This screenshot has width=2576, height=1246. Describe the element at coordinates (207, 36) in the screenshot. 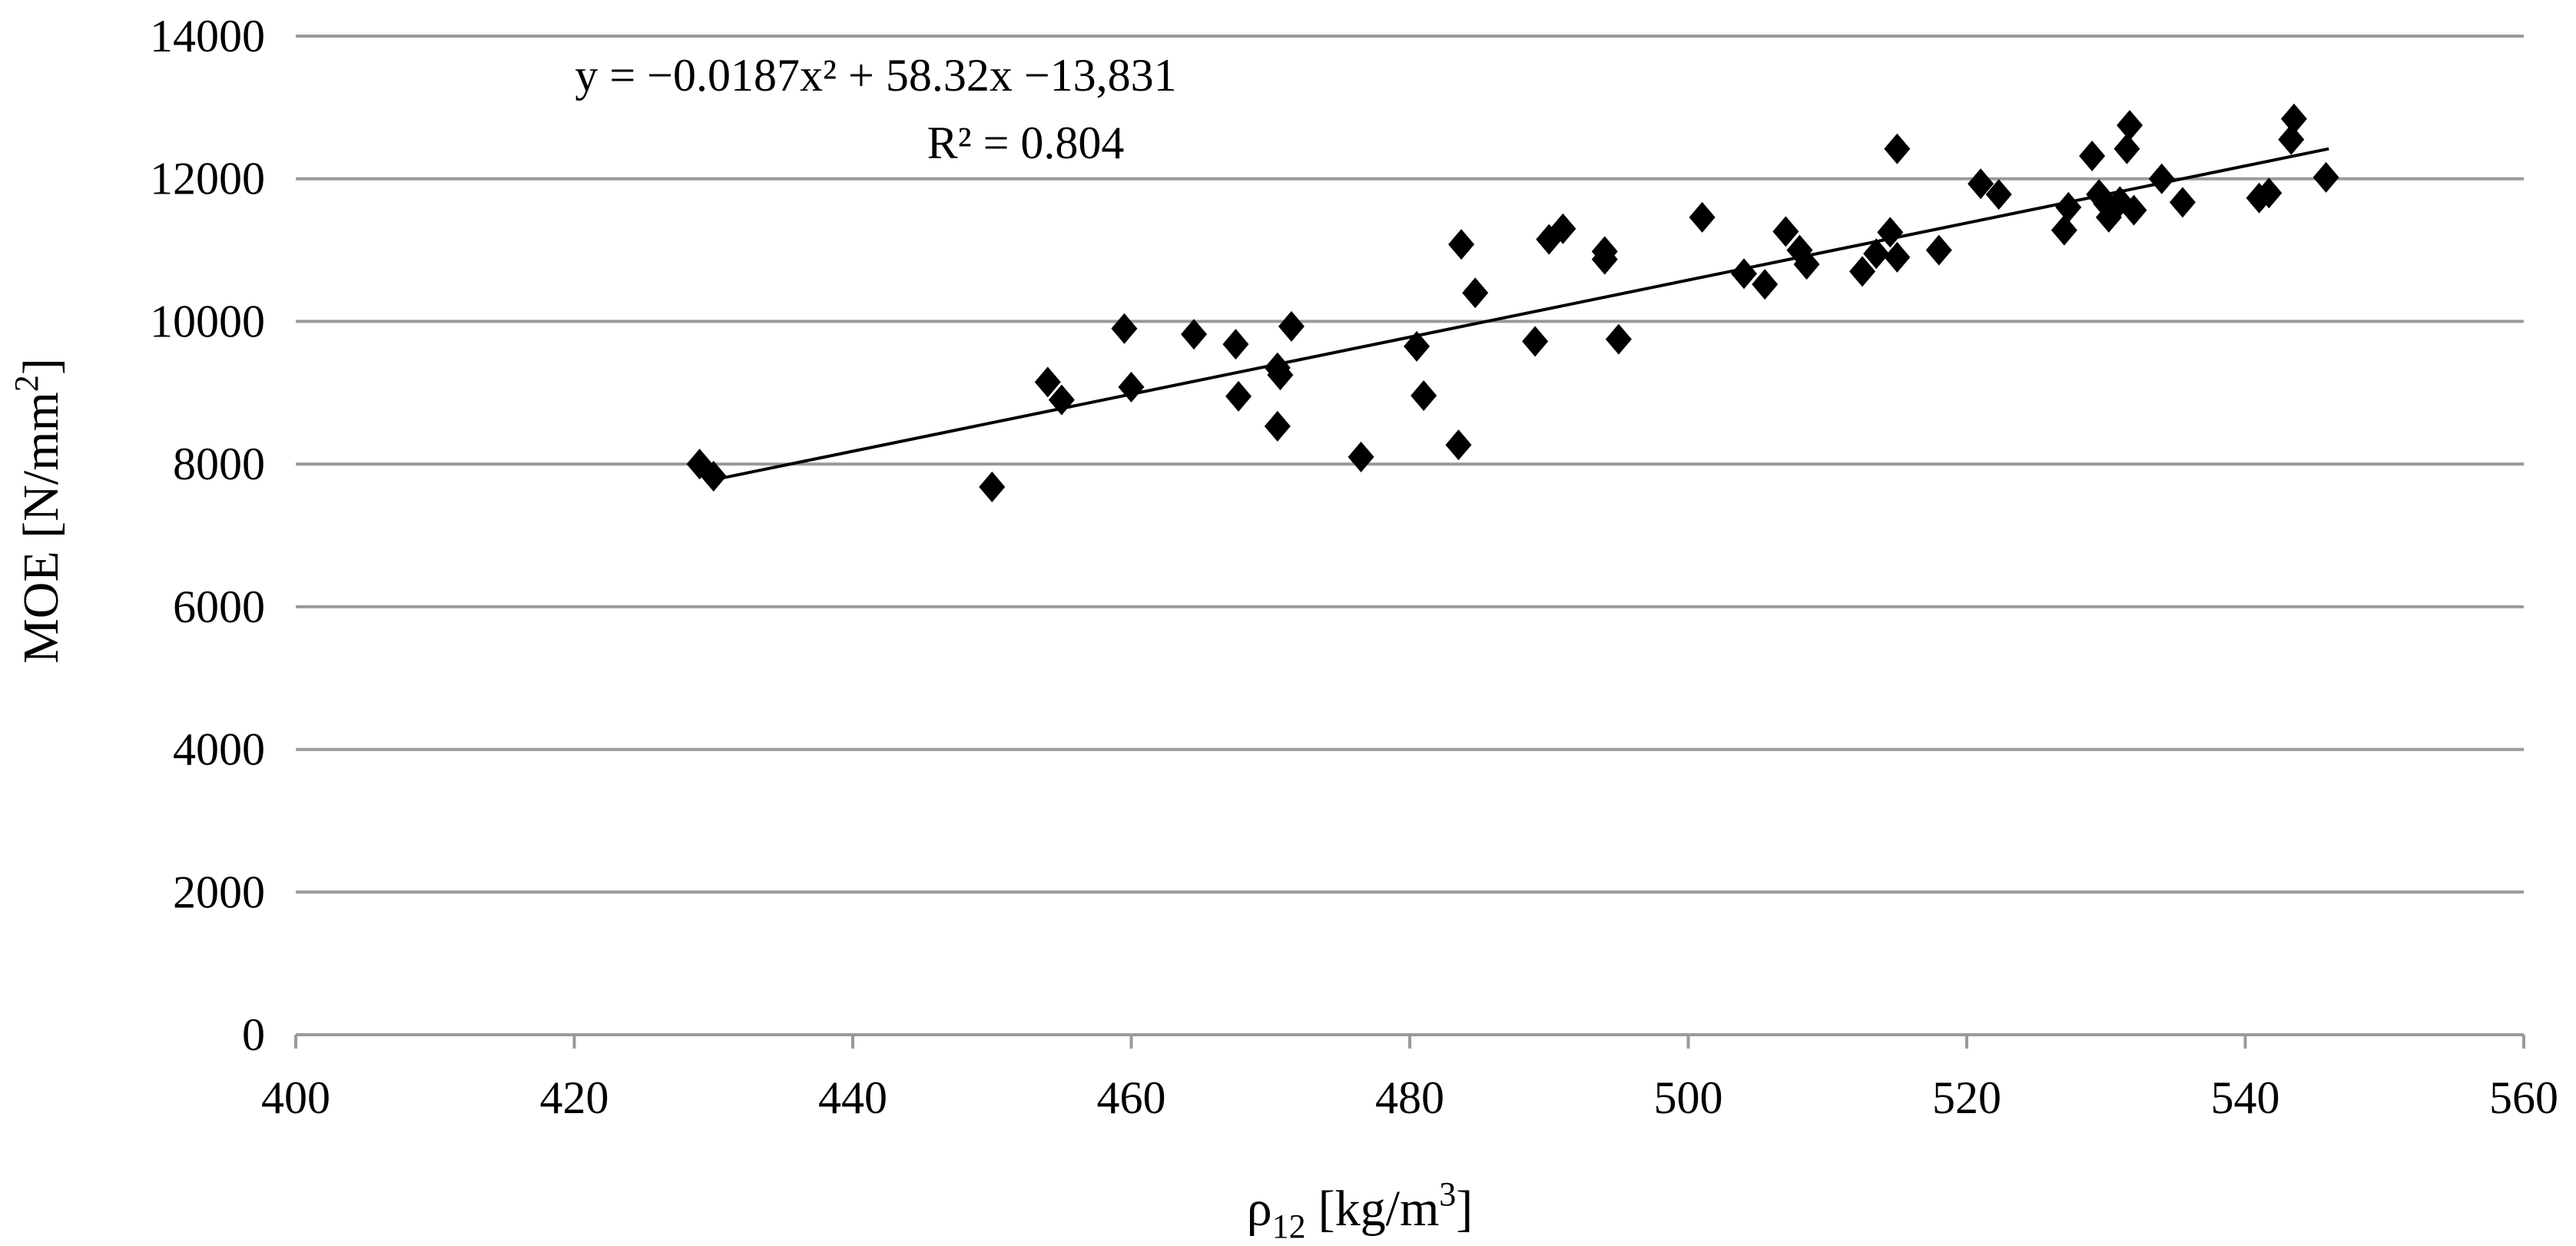

I see `y-tick-label: 14000` at that location.